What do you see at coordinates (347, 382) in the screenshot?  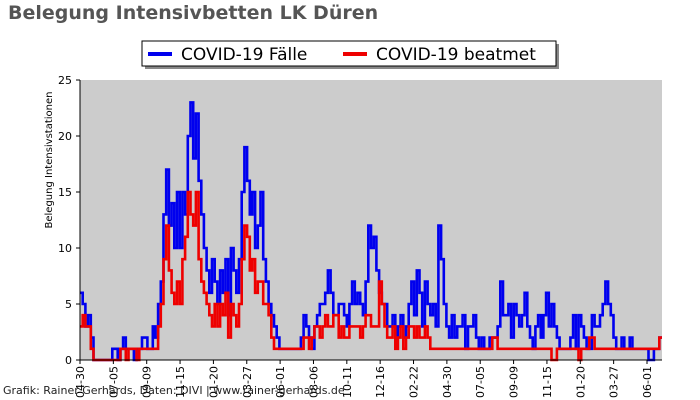 I see `x-tick-label: 10-11` at bounding box center [347, 382].